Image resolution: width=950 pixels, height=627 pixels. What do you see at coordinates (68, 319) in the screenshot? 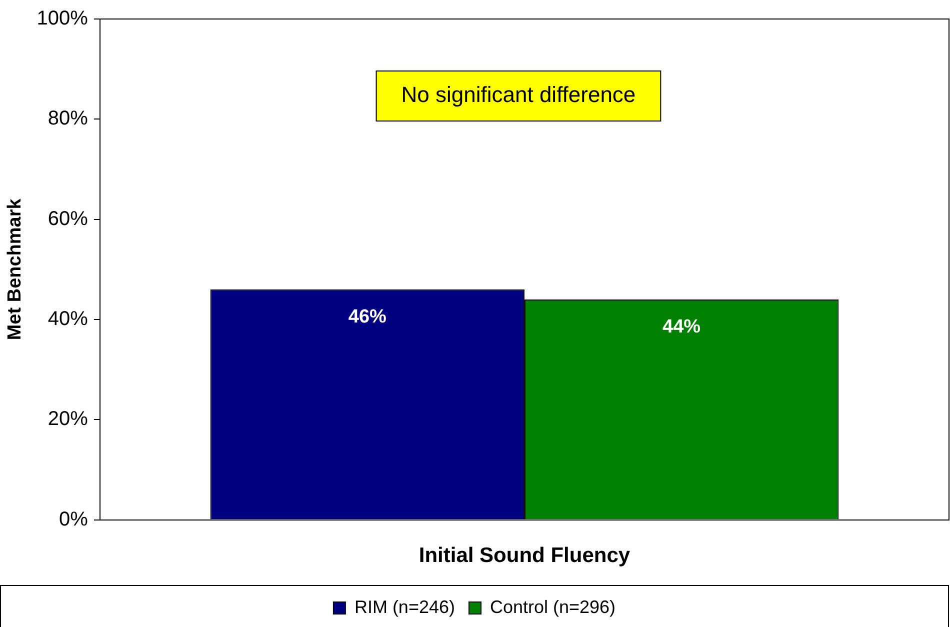
I see `y-tick-label: 40%` at bounding box center [68, 319].